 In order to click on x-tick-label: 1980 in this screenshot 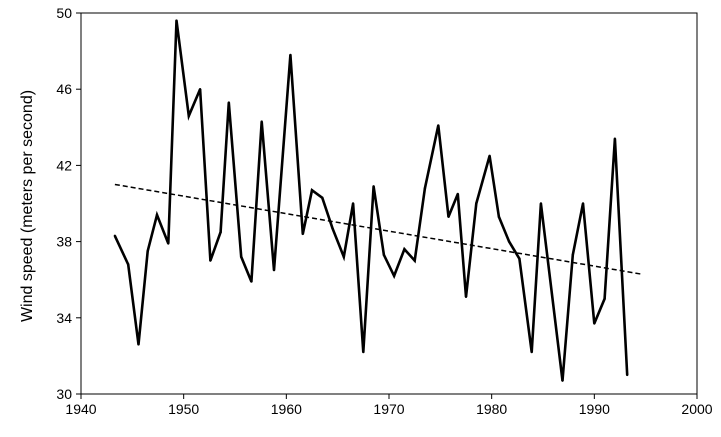, I will do `click(491, 409)`.